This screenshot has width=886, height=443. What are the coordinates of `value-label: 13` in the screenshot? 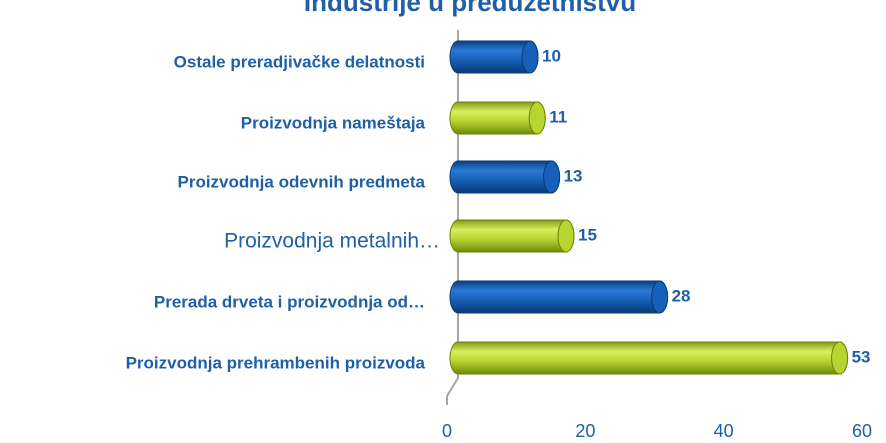 It's located at (573, 175).